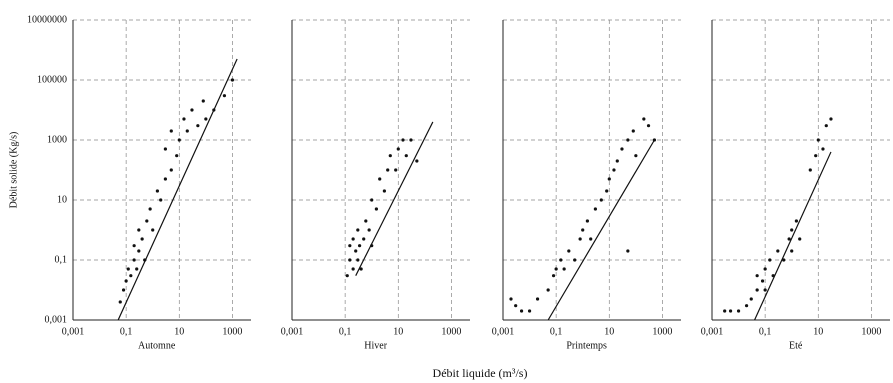 The height and width of the screenshot is (383, 893). I want to click on y-tick-label: 10000000, so click(47, 19).